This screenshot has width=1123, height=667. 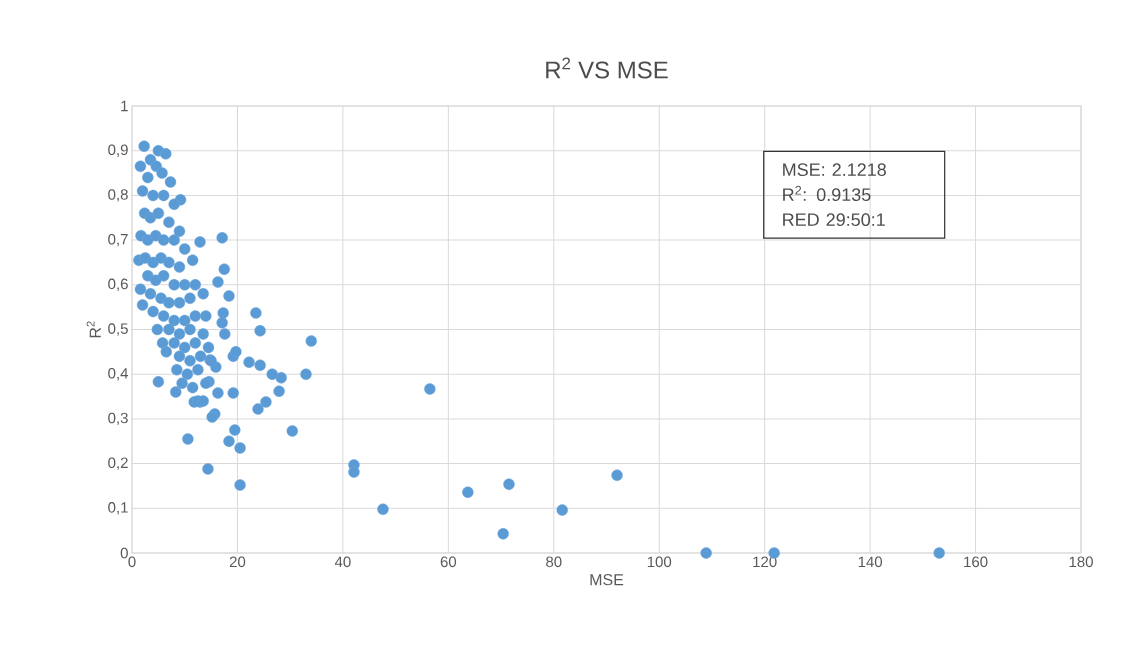 What do you see at coordinates (118, 508) in the screenshot?
I see `y-tick-label: 0,1` at bounding box center [118, 508].